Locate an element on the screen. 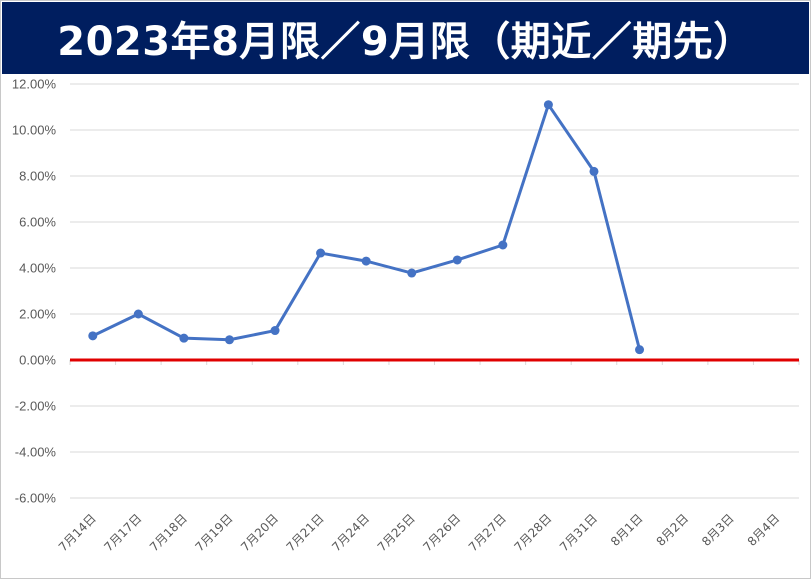 This screenshot has width=811, height=579. x-tick-label: 7月25日 is located at coordinates (396, 532).